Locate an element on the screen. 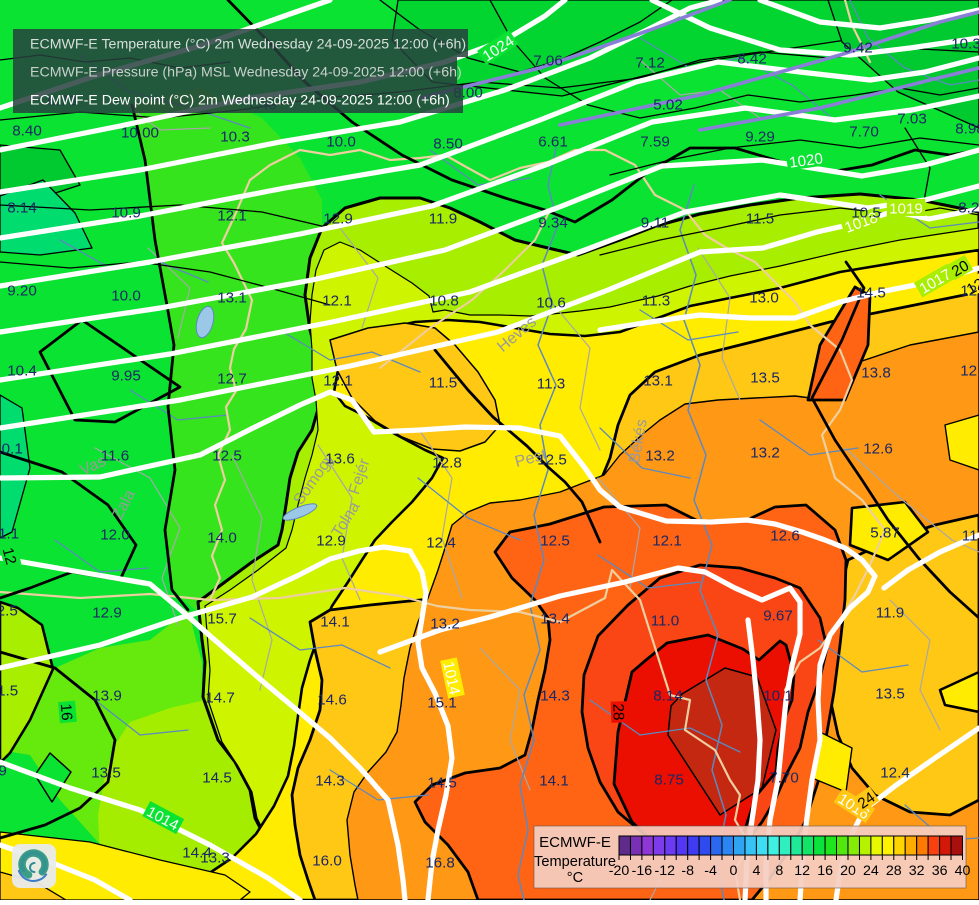 This screenshot has width=979, height=905. svg-text: 28 is located at coordinates (618, 711).